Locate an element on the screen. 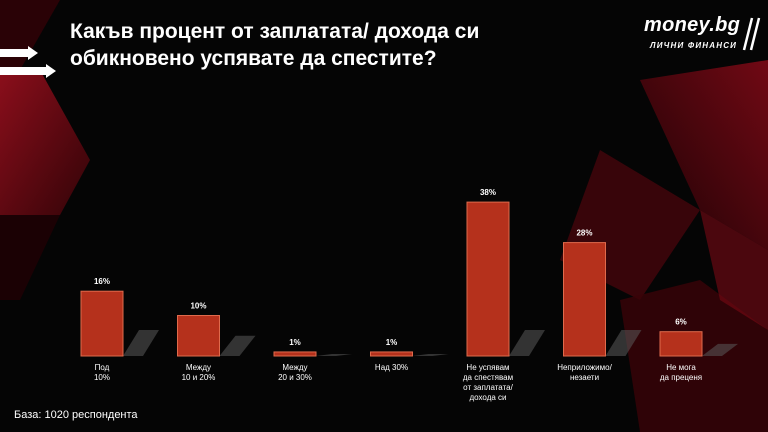 The height and width of the screenshot is (432, 768). value-label: 10% is located at coordinates (198, 306).